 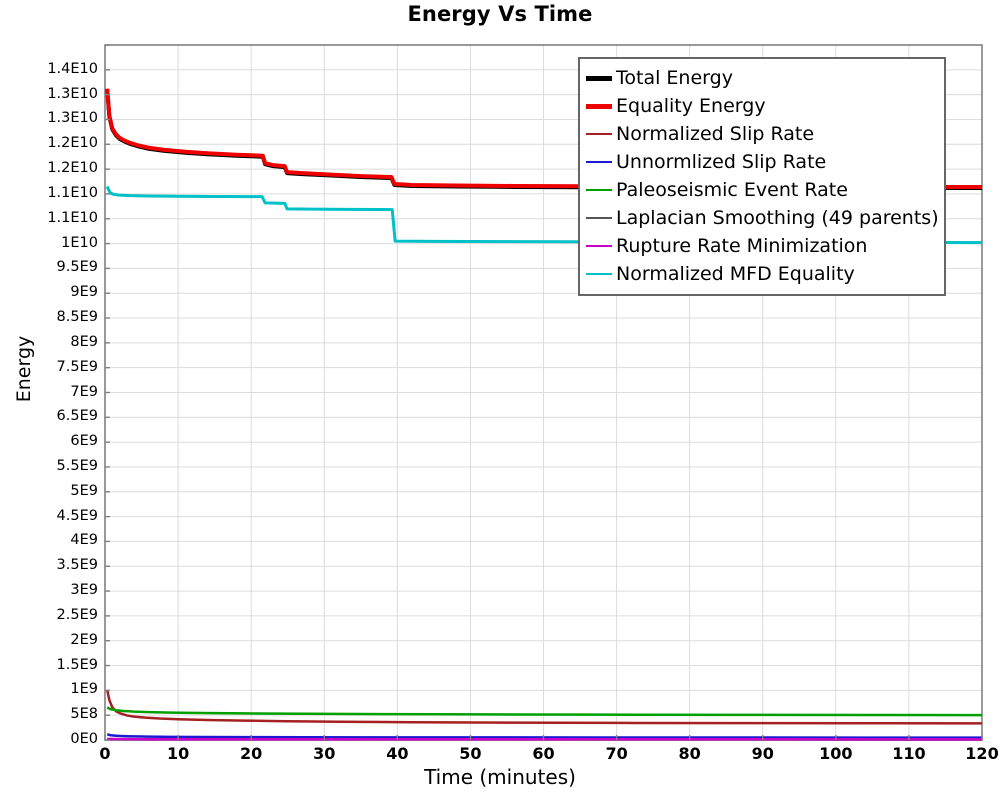 I want to click on legend-item-label: Normalized Slip Rate, so click(x=715, y=133).